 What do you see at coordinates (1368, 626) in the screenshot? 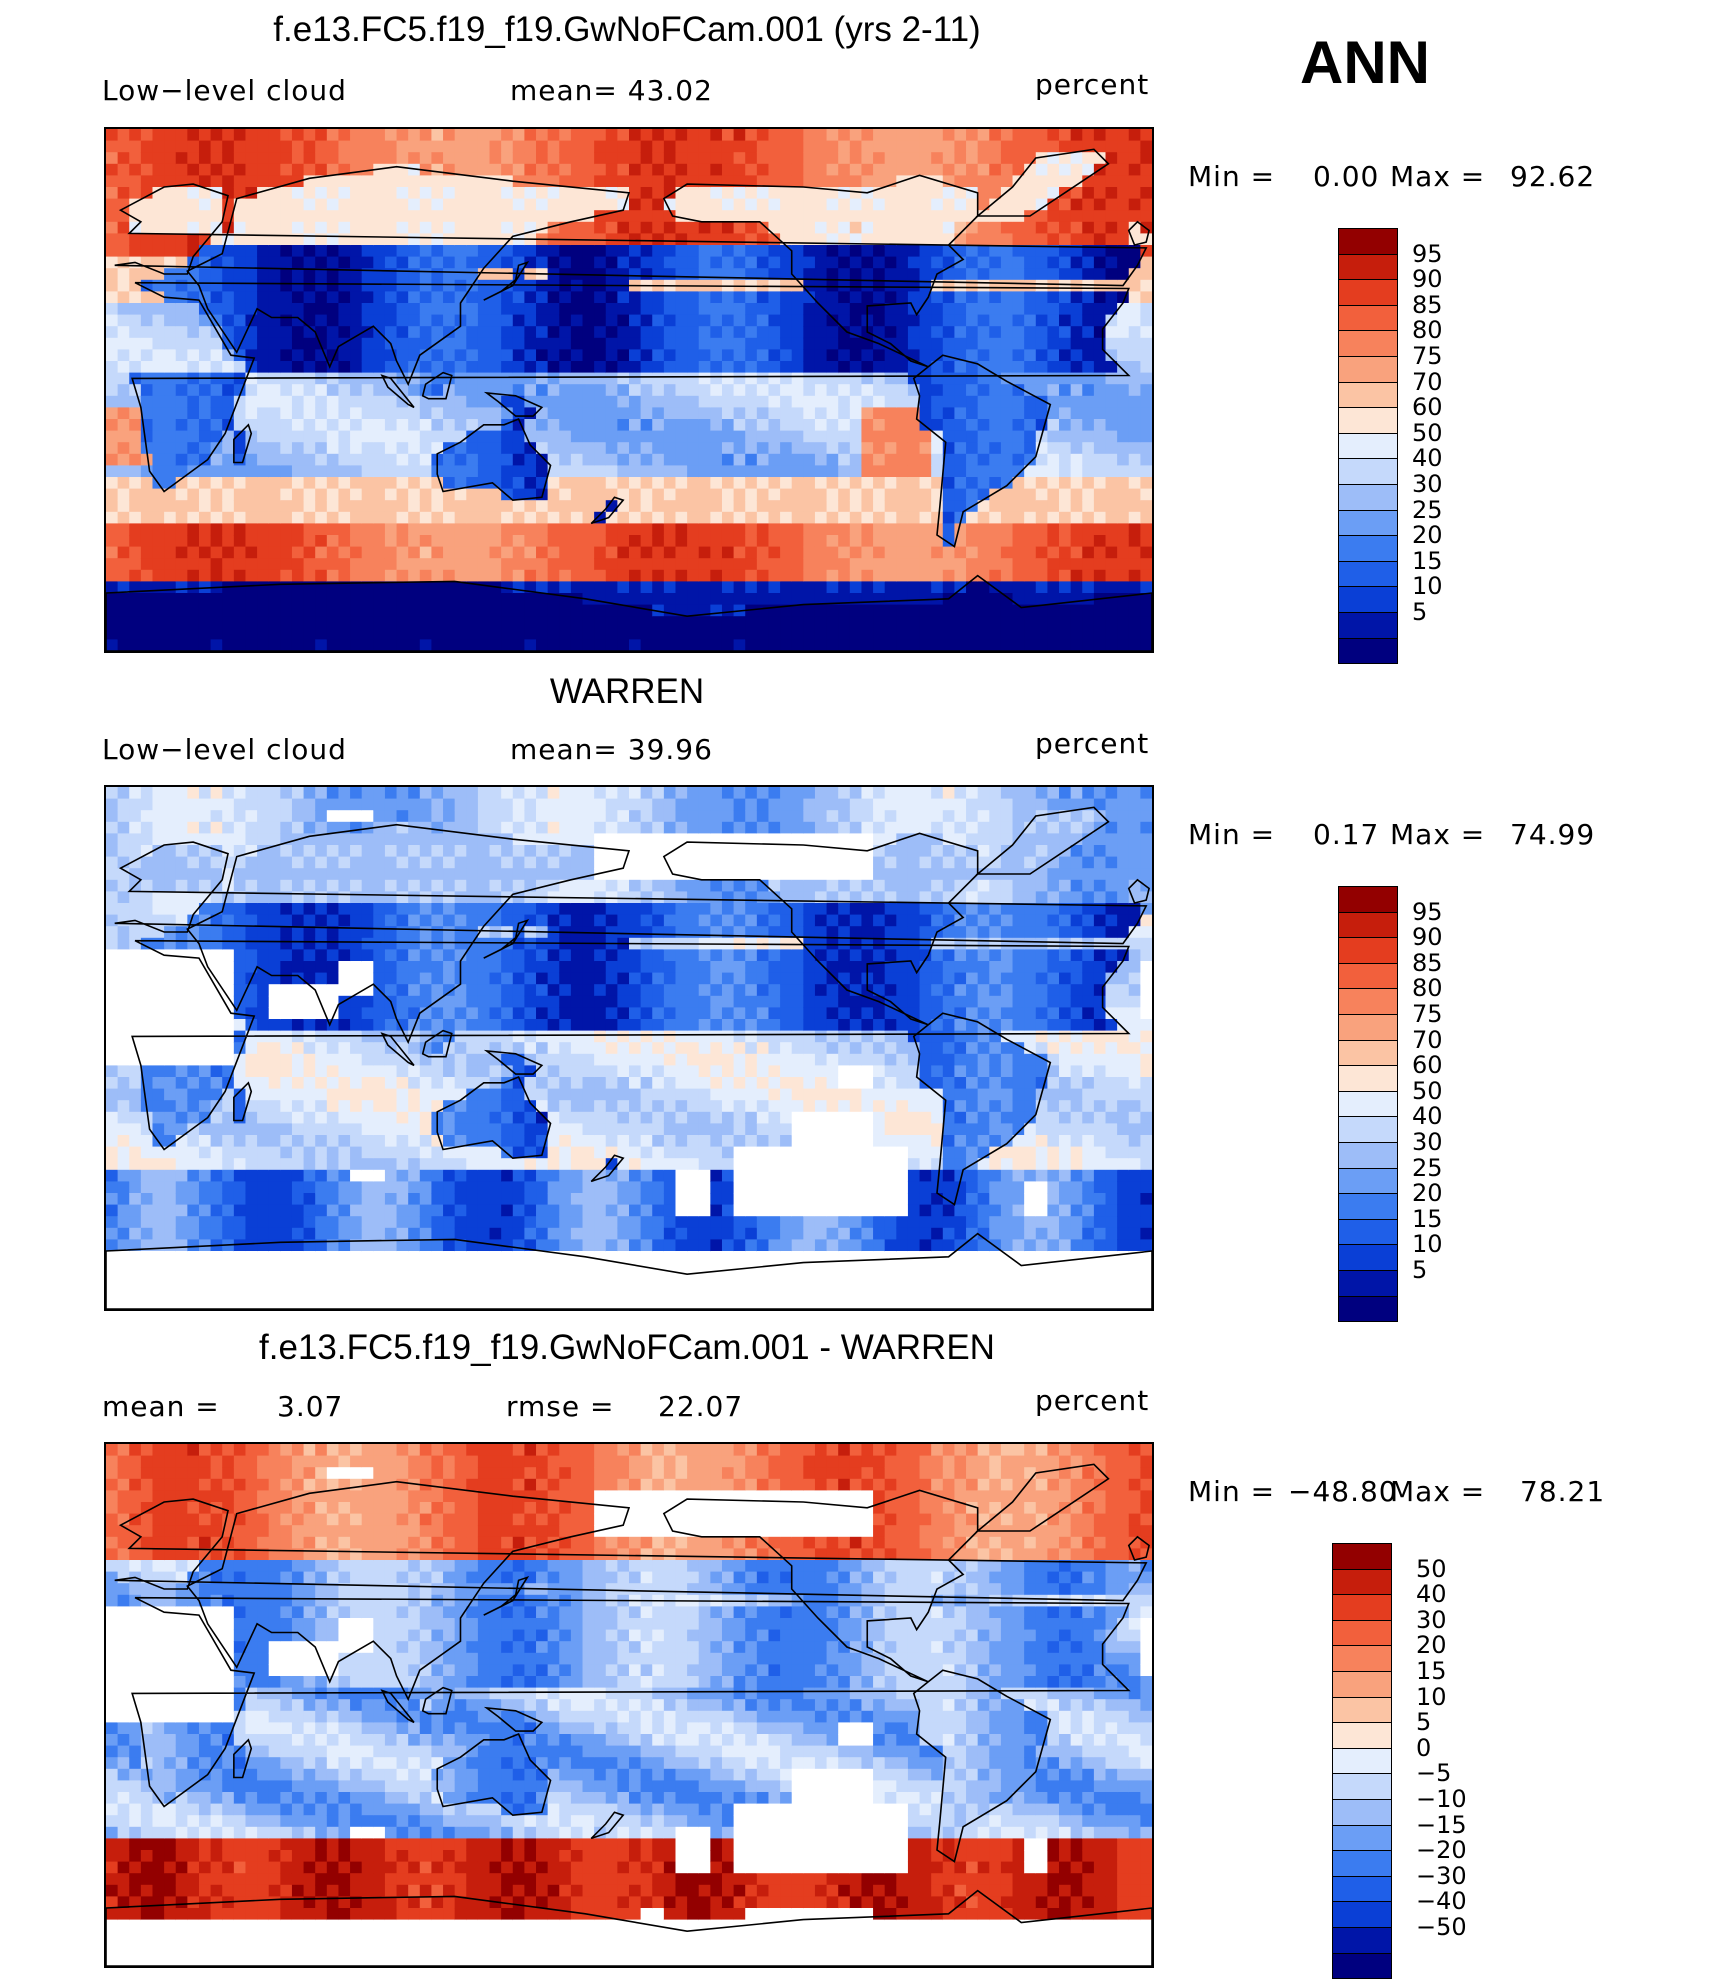
I see `panel1-colorbar-cell` at bounding box center [1368, 626].